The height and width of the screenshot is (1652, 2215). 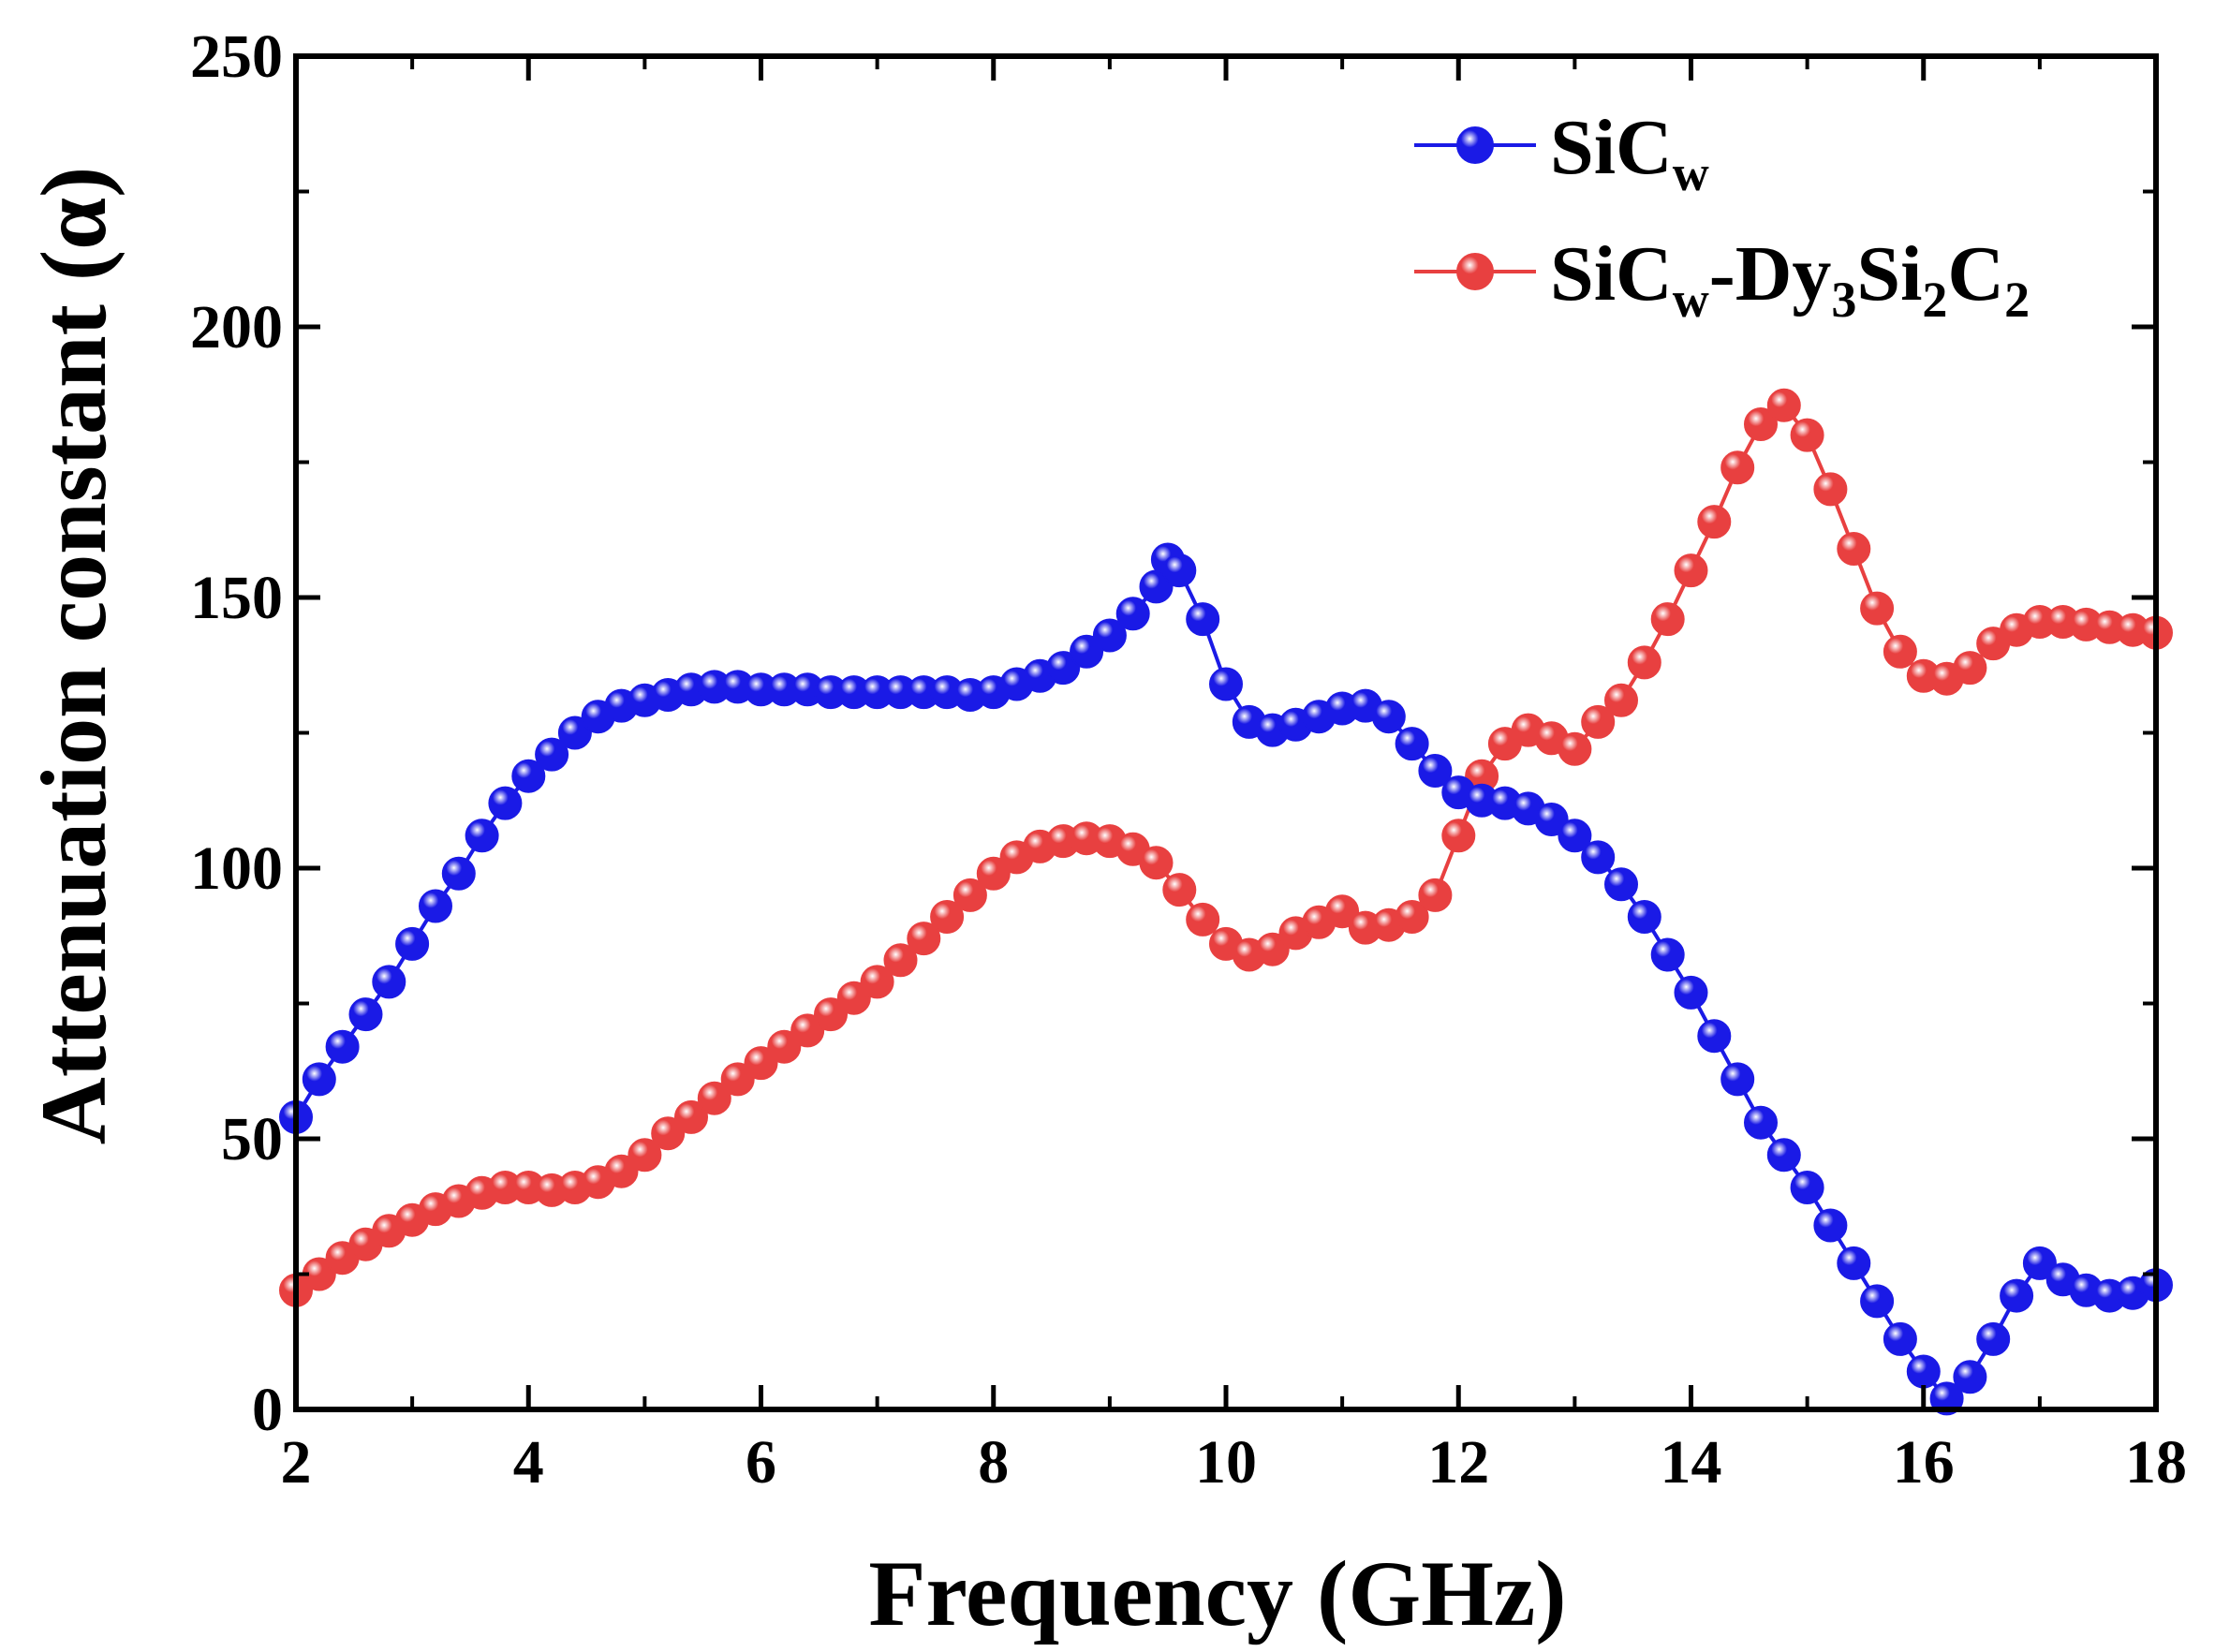 What do you see at coordinates (236, 868) in the screenshot?
I see `y-tick-label: 100` at bounding box center [236, 868].